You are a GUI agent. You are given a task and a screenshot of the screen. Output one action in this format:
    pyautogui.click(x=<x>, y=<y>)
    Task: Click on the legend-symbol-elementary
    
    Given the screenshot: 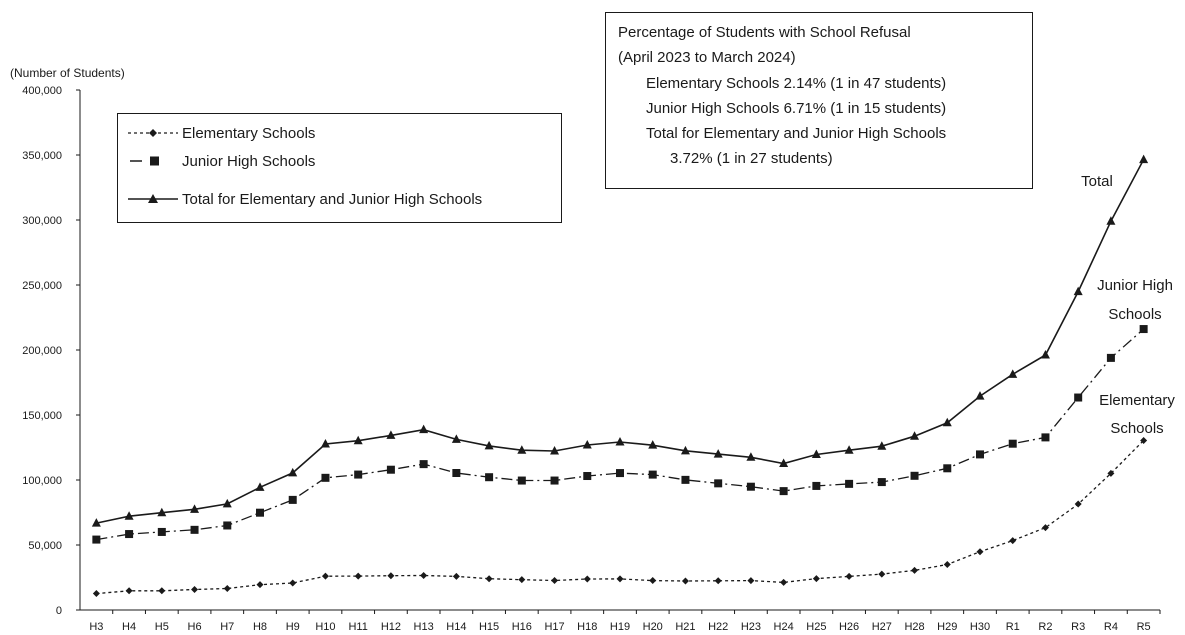 What is the action you would take?
    pyautogui.click(x=153, y=133)
    